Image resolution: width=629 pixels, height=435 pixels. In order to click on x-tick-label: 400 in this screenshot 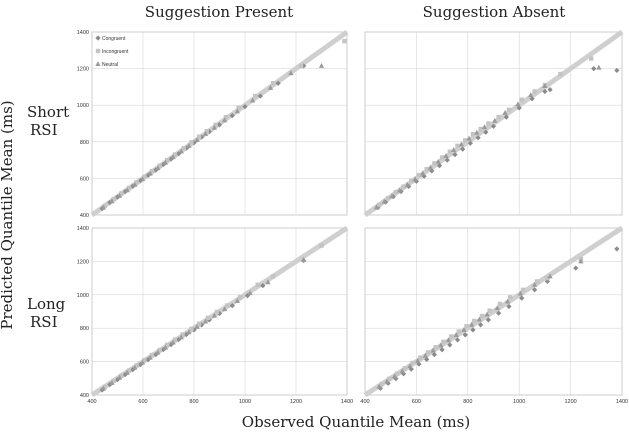, I will do `click(91, 402)`.